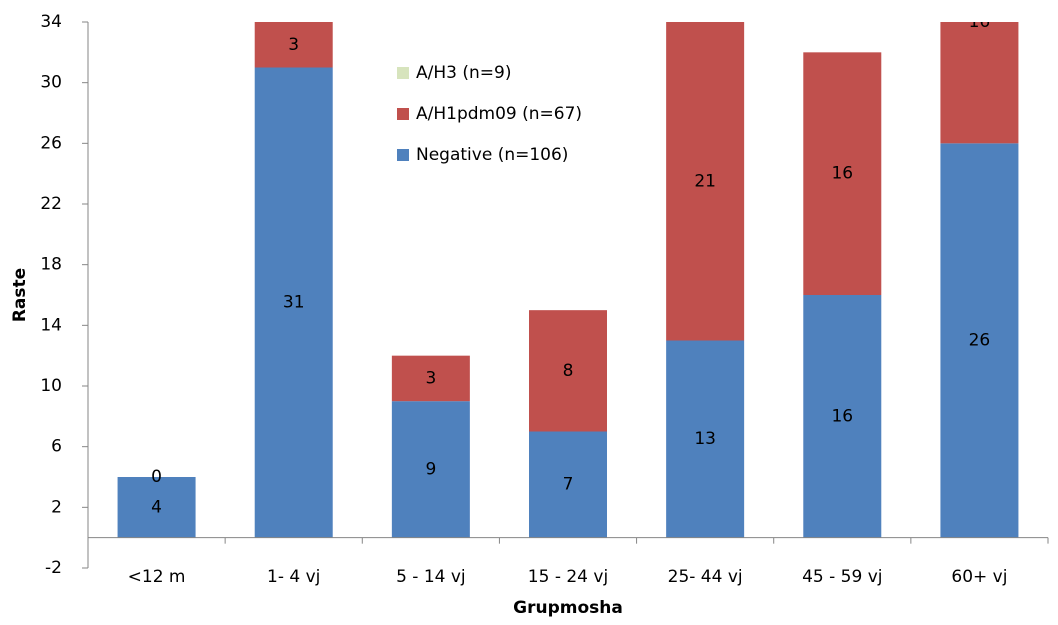  I want to click on y-tick-label: 30, so click(51, 83).